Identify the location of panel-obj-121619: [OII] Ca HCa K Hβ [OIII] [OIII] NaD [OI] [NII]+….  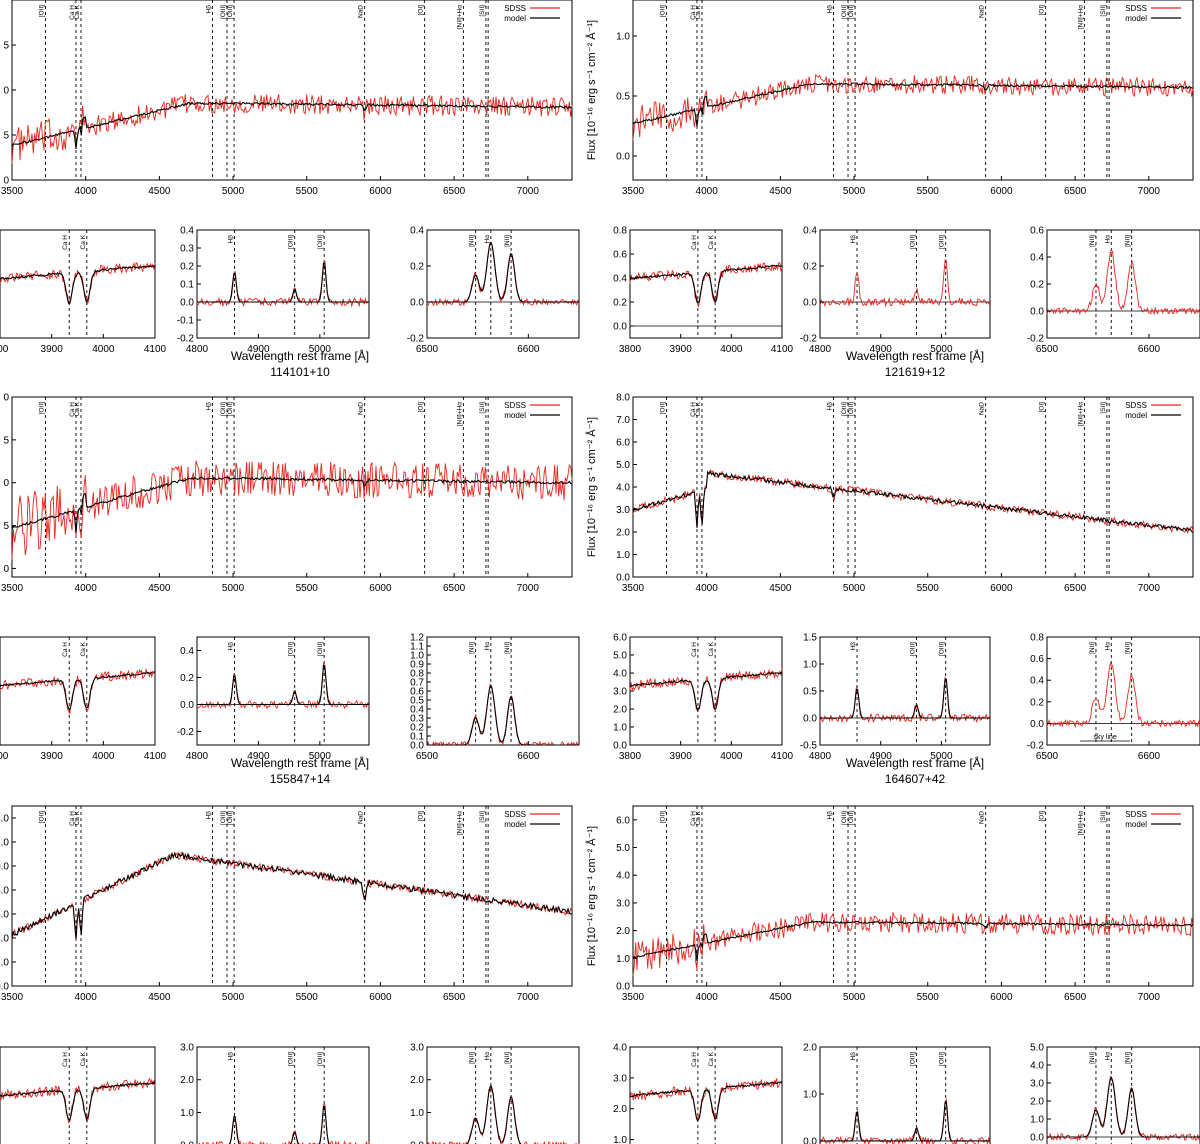
(905, 493).